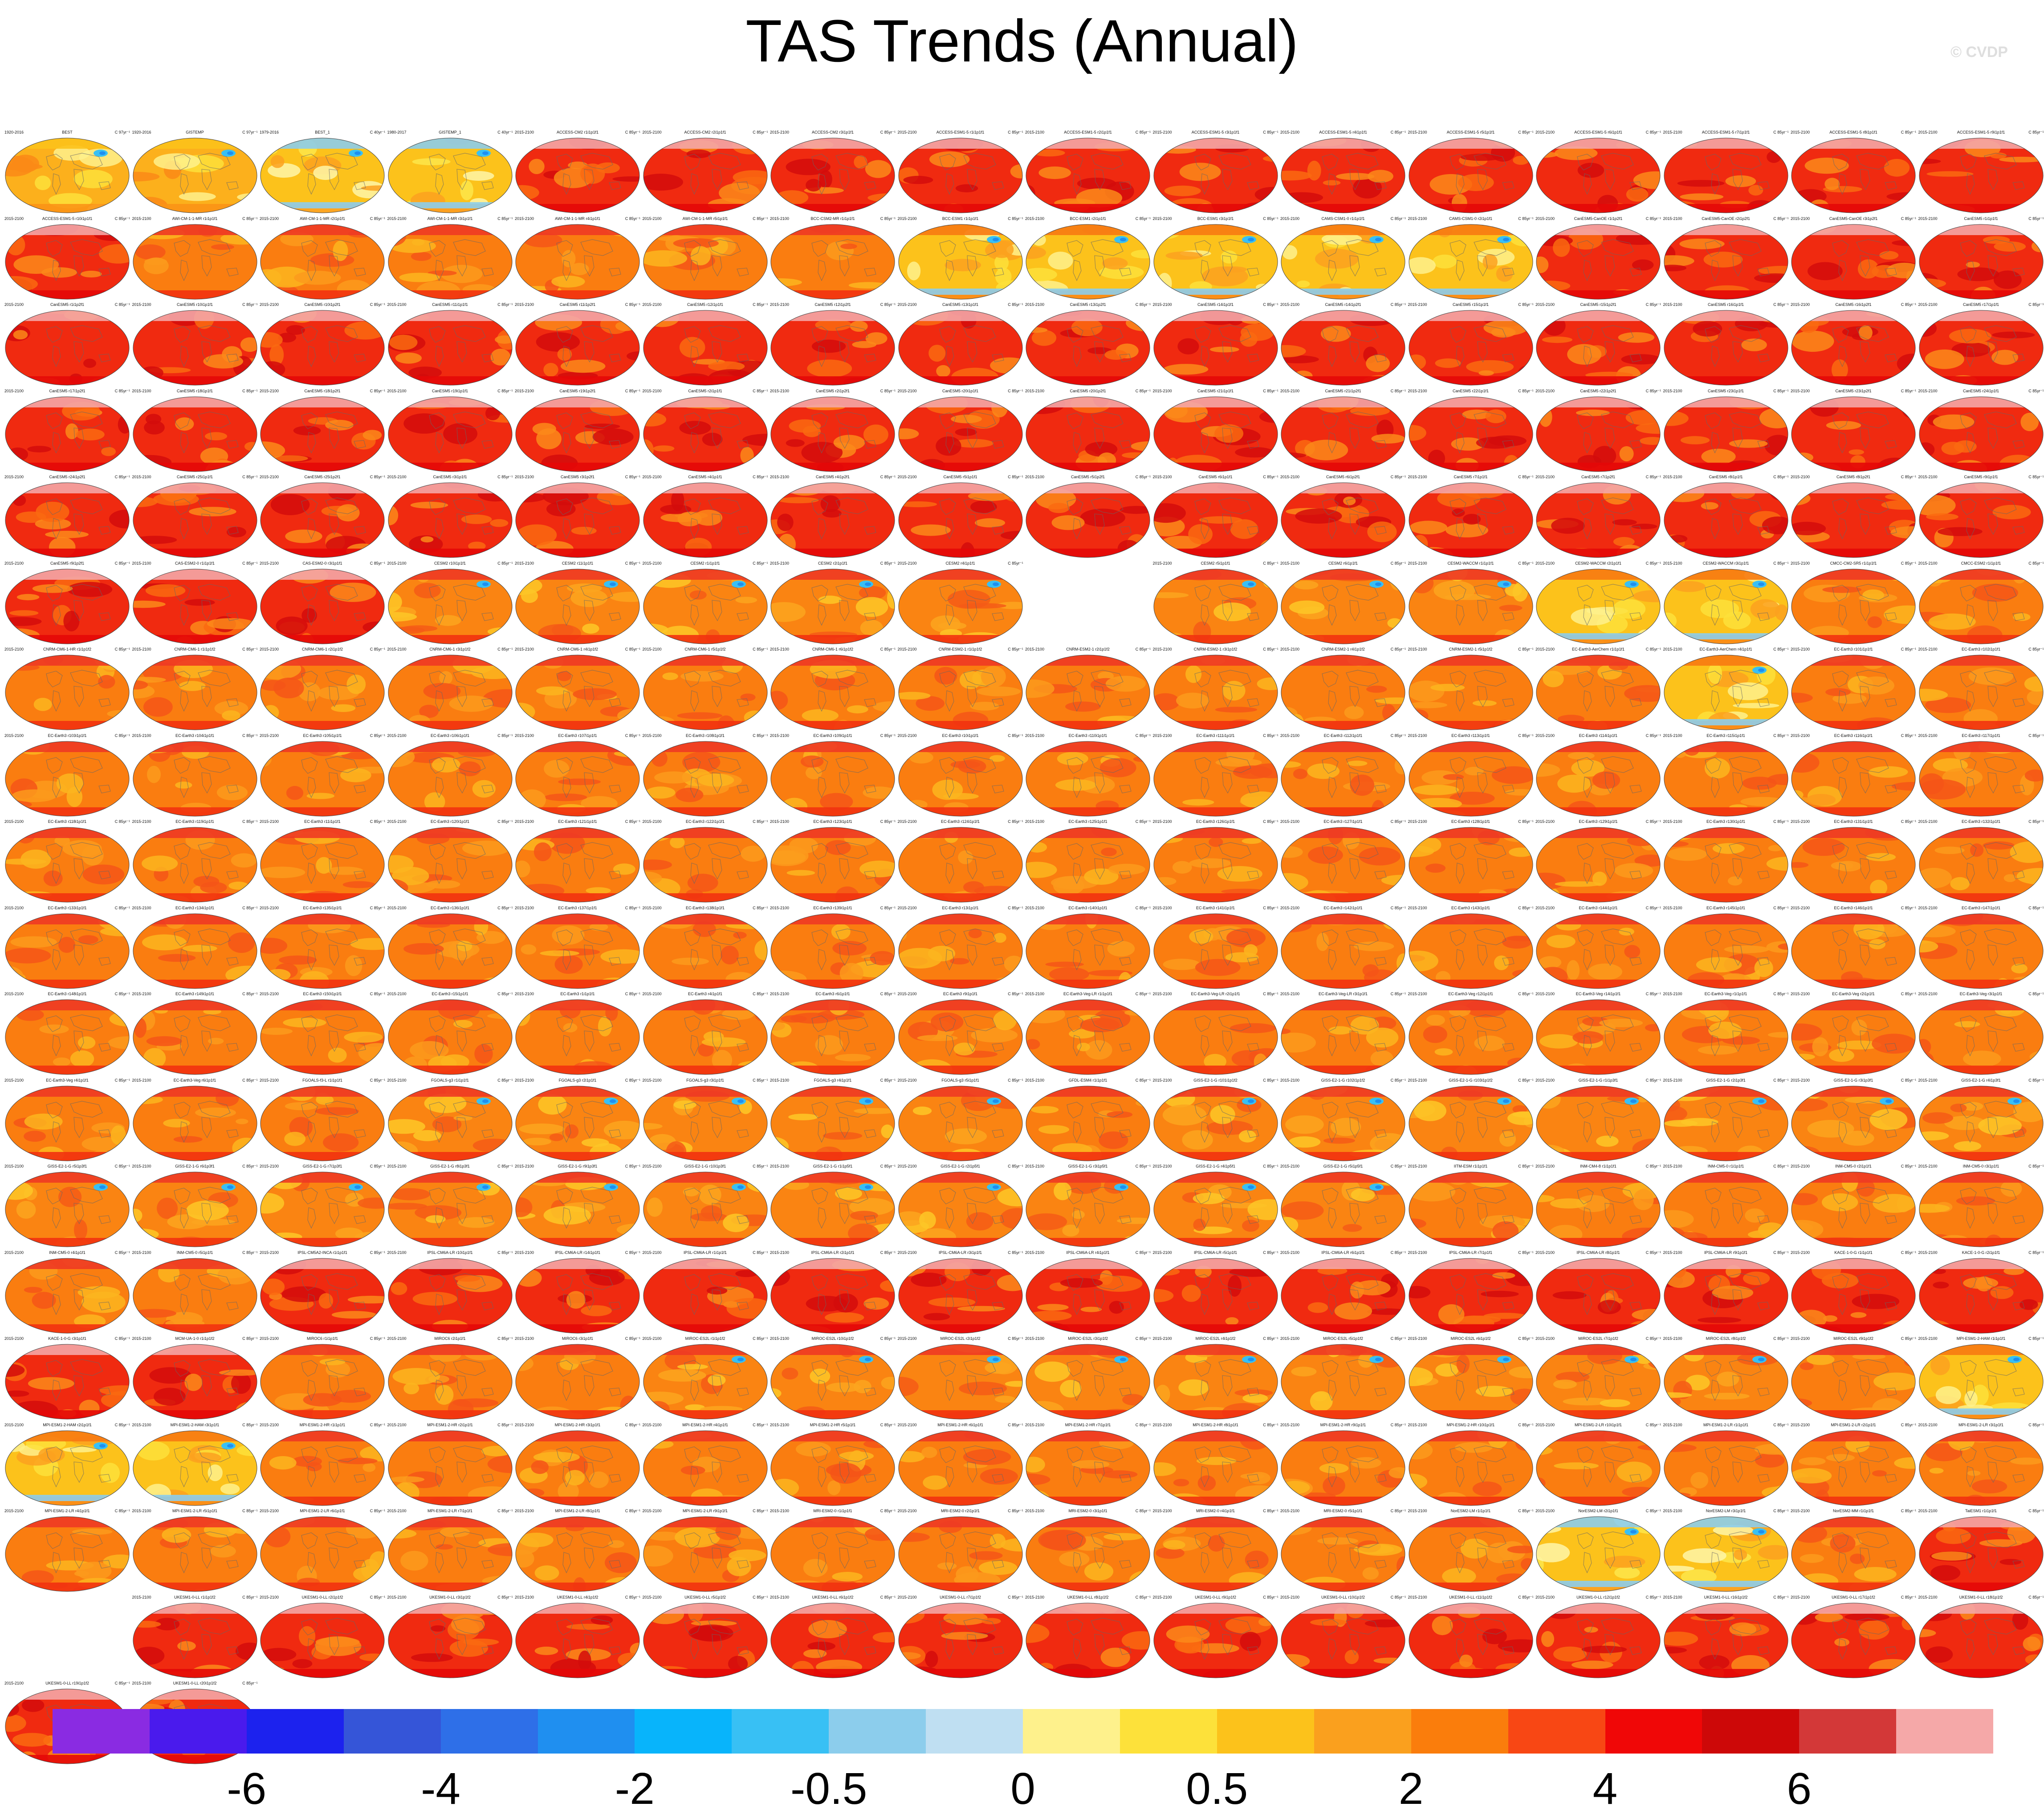  What do you see at coordinates (322, 563) in the screenshot?
I see `panel-title: CAS-ESM2-0 r3i1p1f1` at bounding box center [322, 563].